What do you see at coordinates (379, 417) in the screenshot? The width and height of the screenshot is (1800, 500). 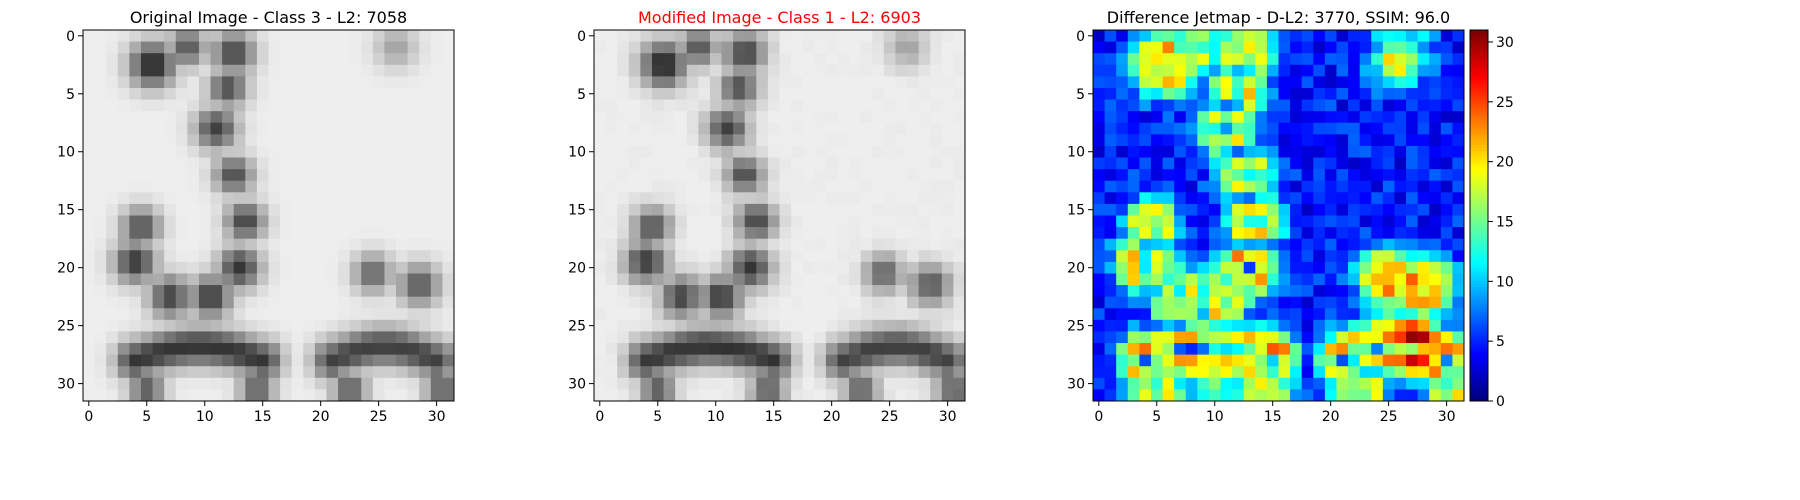 I see `x-tick-label: 25` at bounding box center [379, 417].